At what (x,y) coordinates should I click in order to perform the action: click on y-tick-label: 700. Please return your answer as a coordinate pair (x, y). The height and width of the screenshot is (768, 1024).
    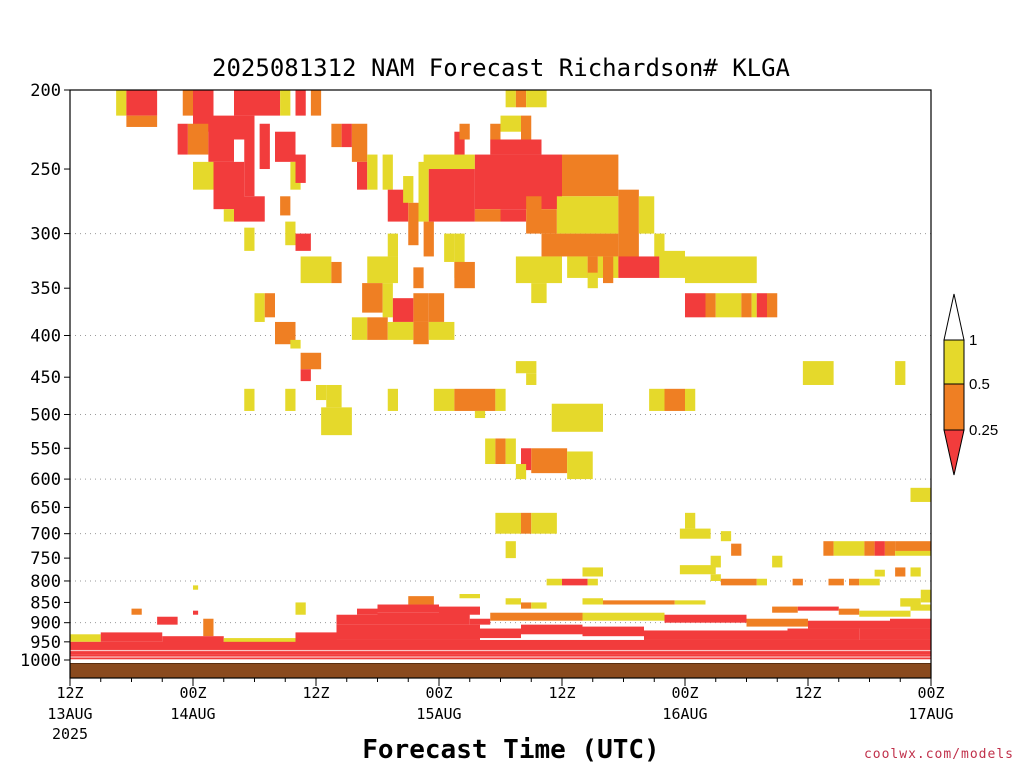
    Looking at the image, I should click on (45, 535).